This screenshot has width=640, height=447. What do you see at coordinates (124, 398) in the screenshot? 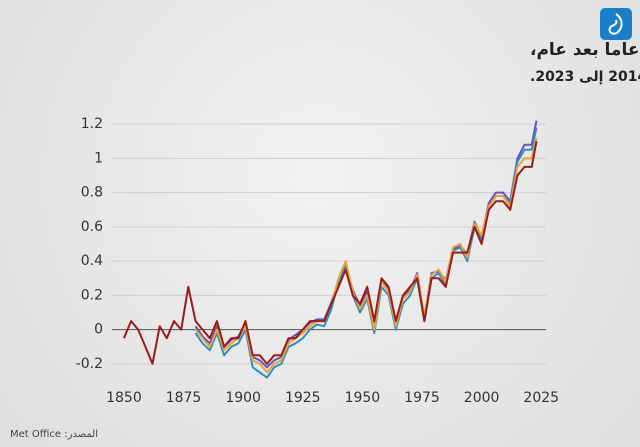
I see `x-tick-label: 1850` at bounding box center [124, 398].